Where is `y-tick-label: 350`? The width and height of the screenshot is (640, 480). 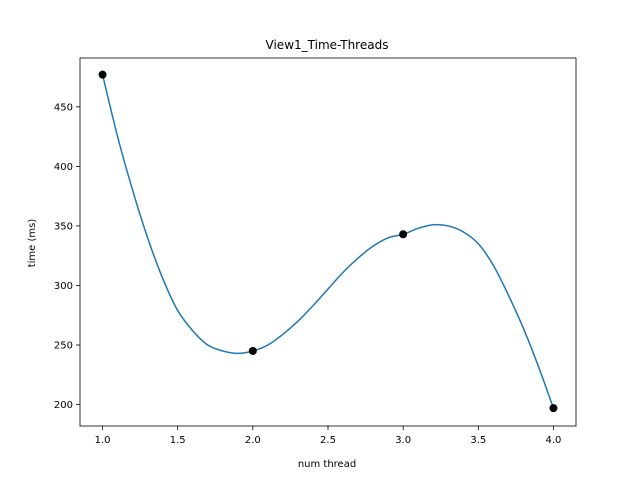
y-tick-label: 350 is located at coordinates (63, 226).